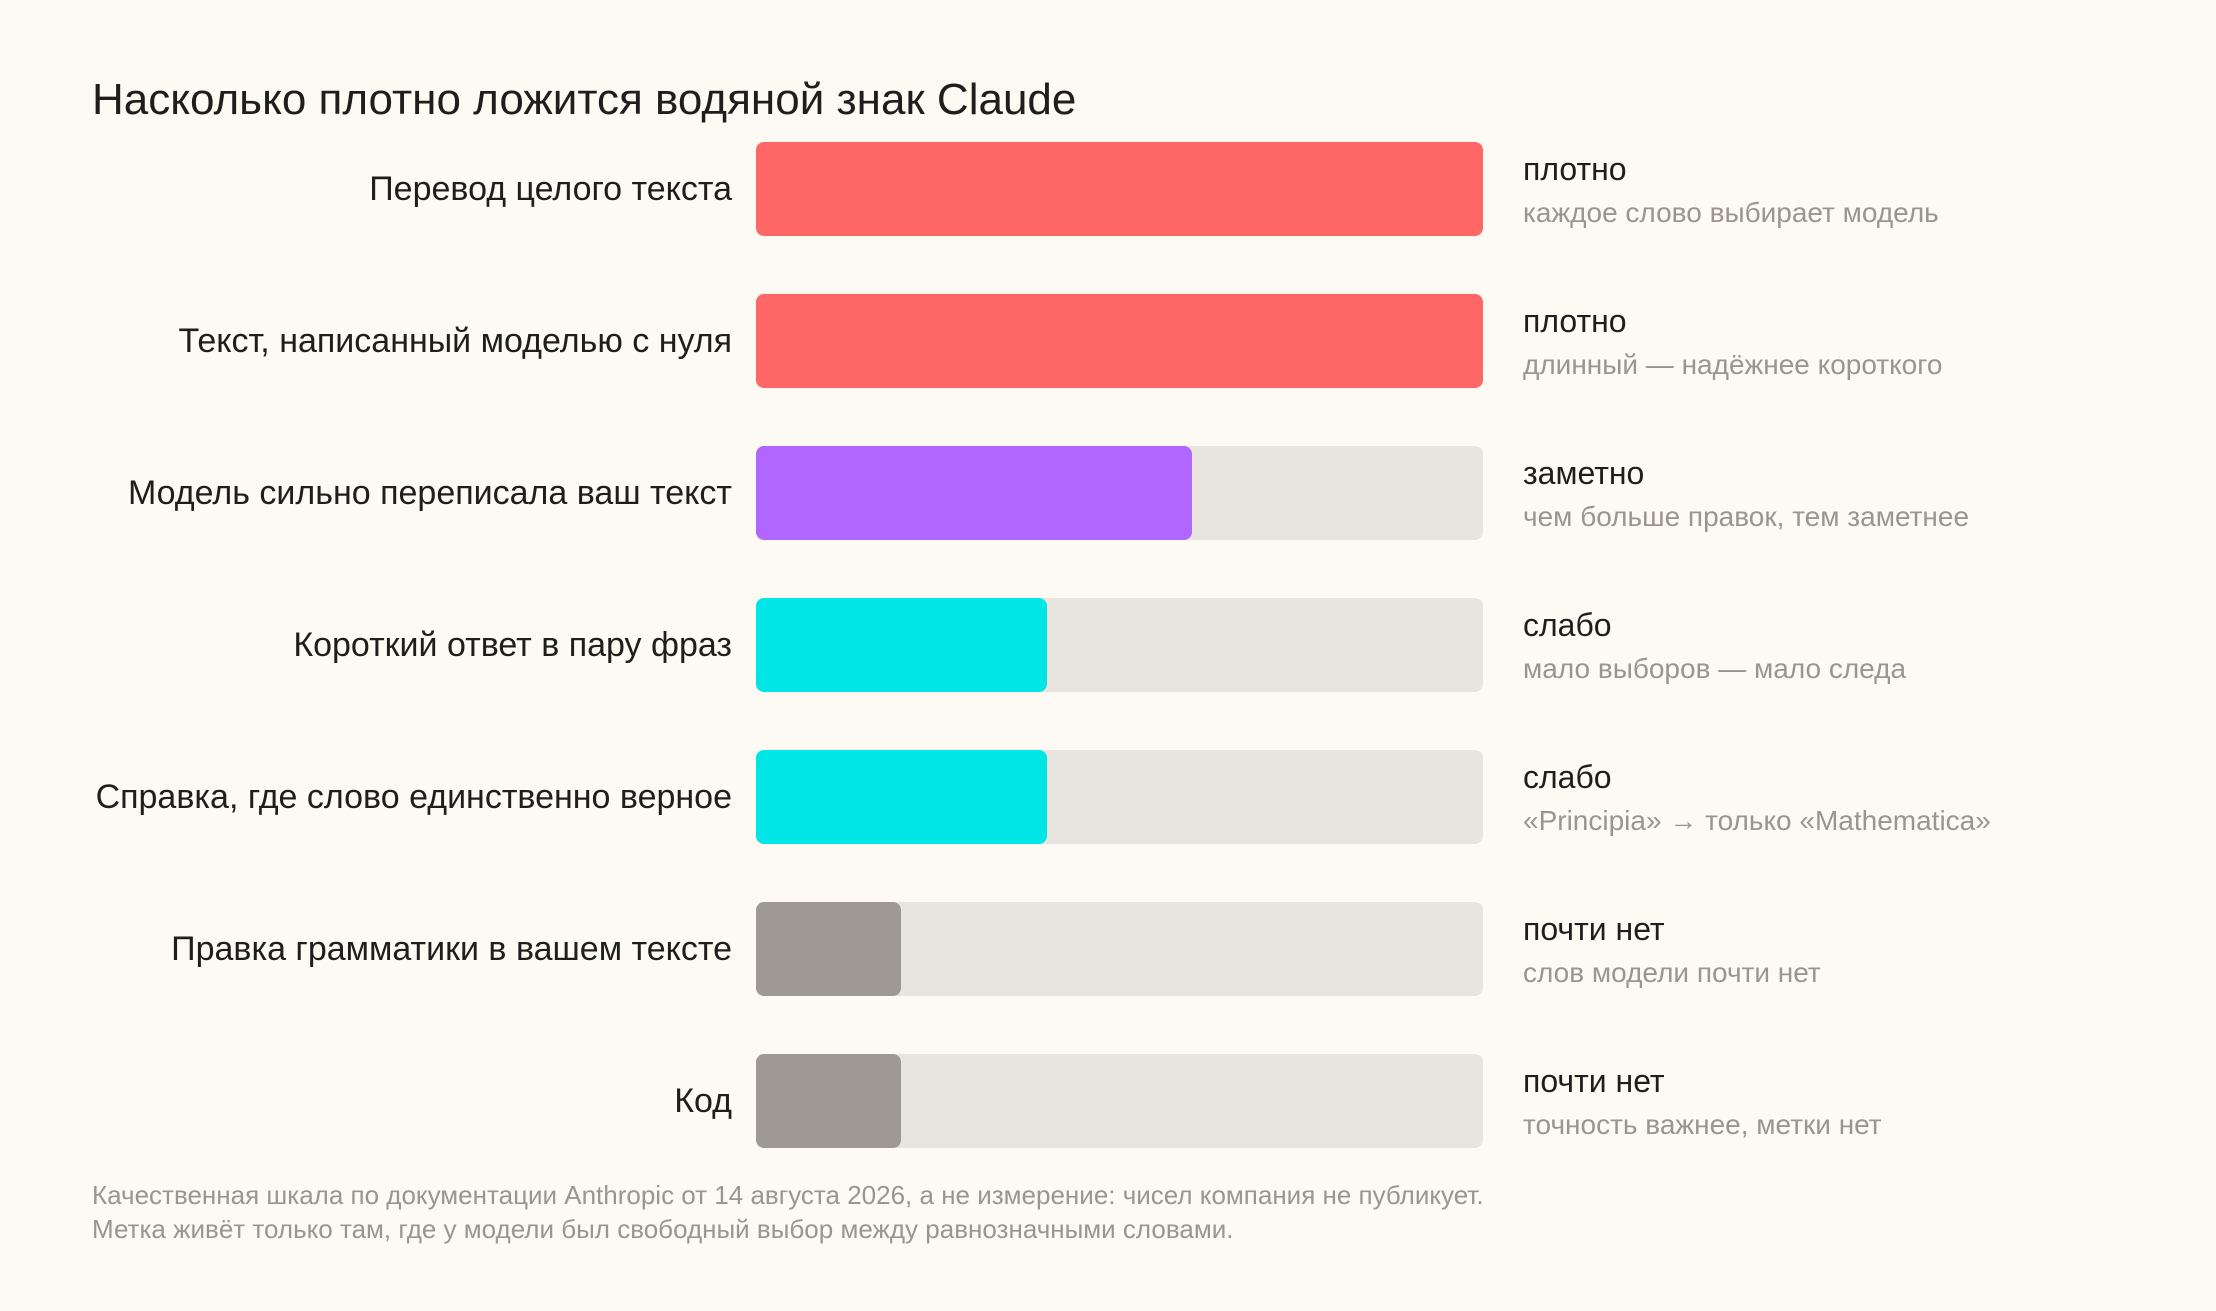 This screenshot has width=2216, height=1311. What do you see at coordinates (550, 189) in the screenshot?
I see `category-label: Перевод целого текста` at bounding box center [550, 189].